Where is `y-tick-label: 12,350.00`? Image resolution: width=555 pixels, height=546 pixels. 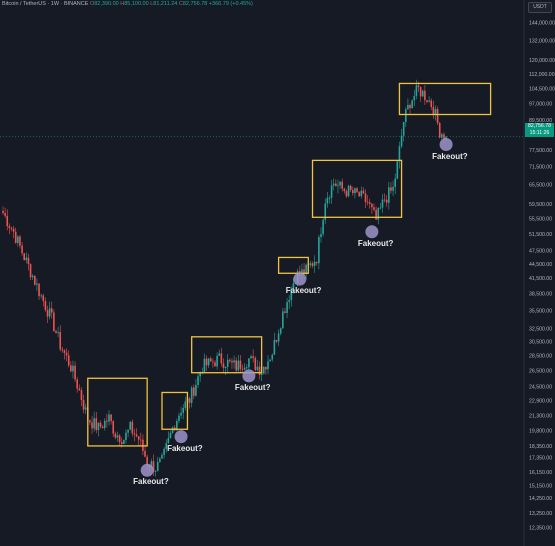 y-tick-label: 12,350.00 is located at coordinates (540, 528).